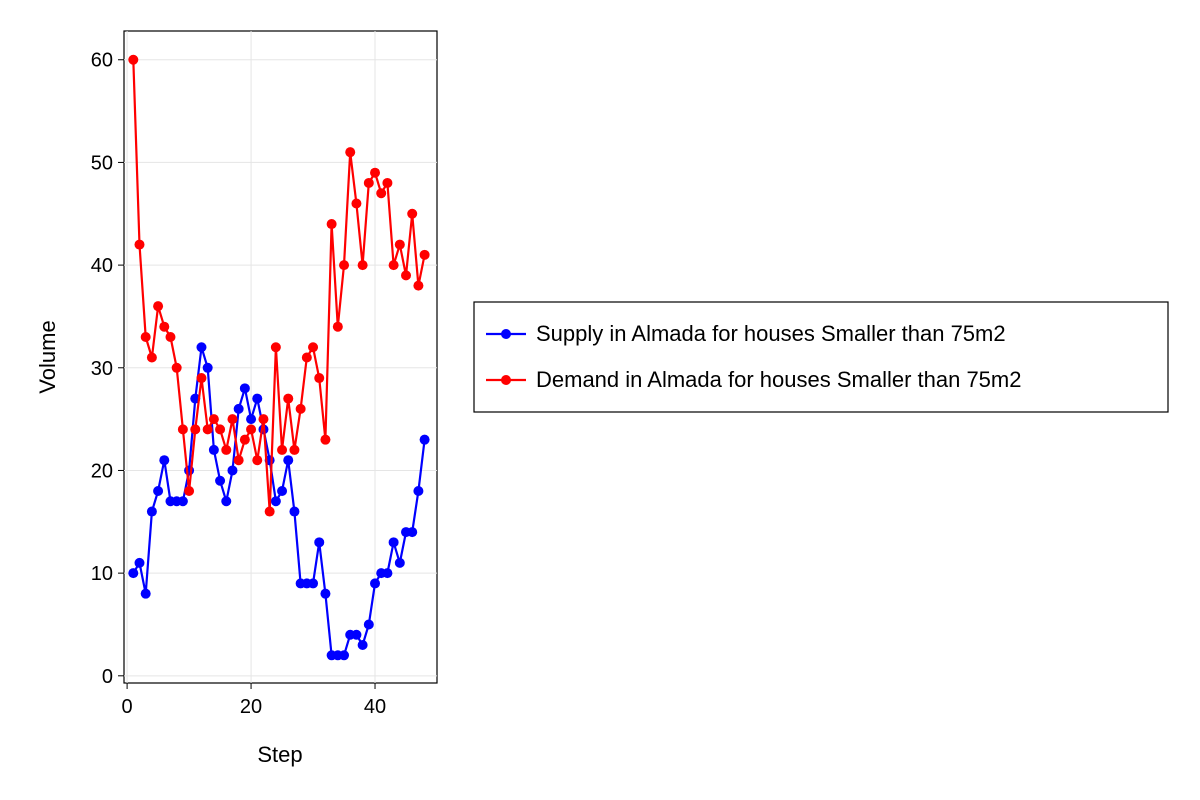 The width and height of the screenshot is (1200, 800). I want to click on series-supply, so click(279, 501).